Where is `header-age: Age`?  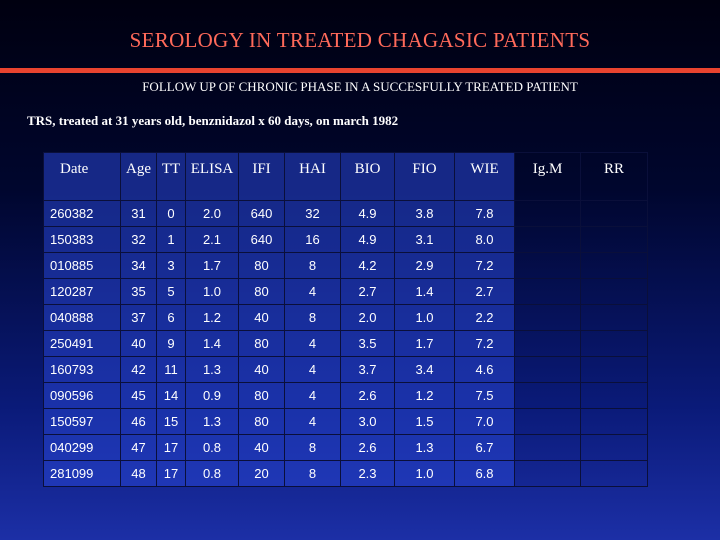
header-age: Age is located at coordinates (138, 176).